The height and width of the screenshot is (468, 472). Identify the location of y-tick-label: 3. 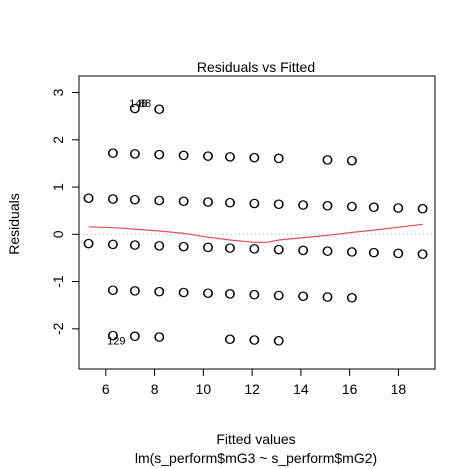
(58, 92).